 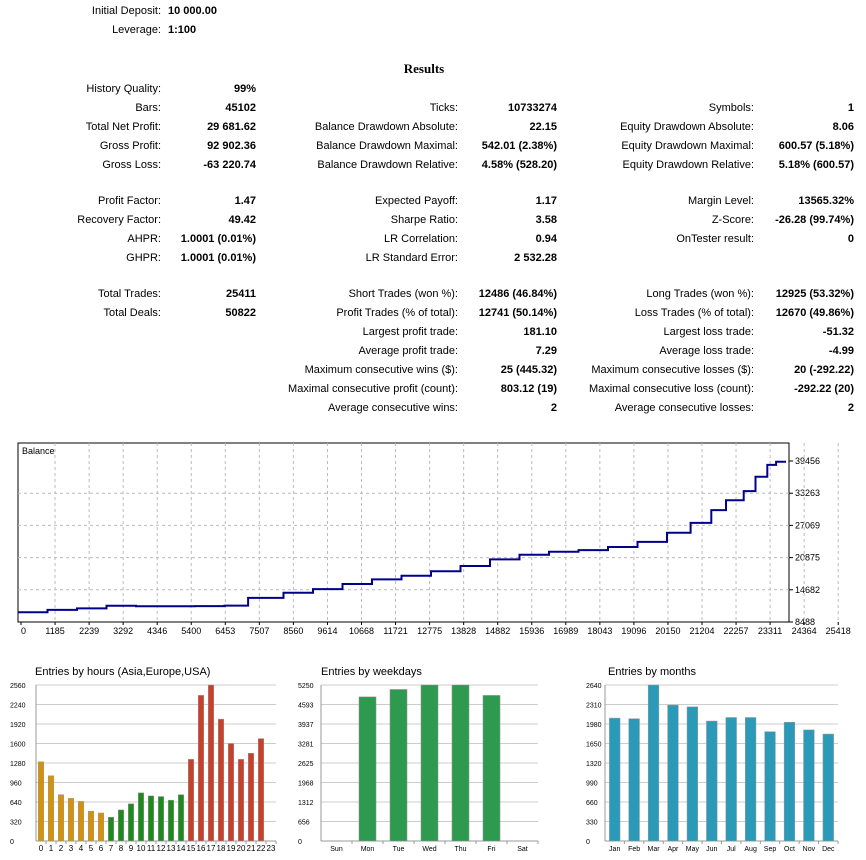 What do you see at coordinates (731, 849) in the screenshot?
I see `x-tick-label: Jul` at bounding box center [731, 849].